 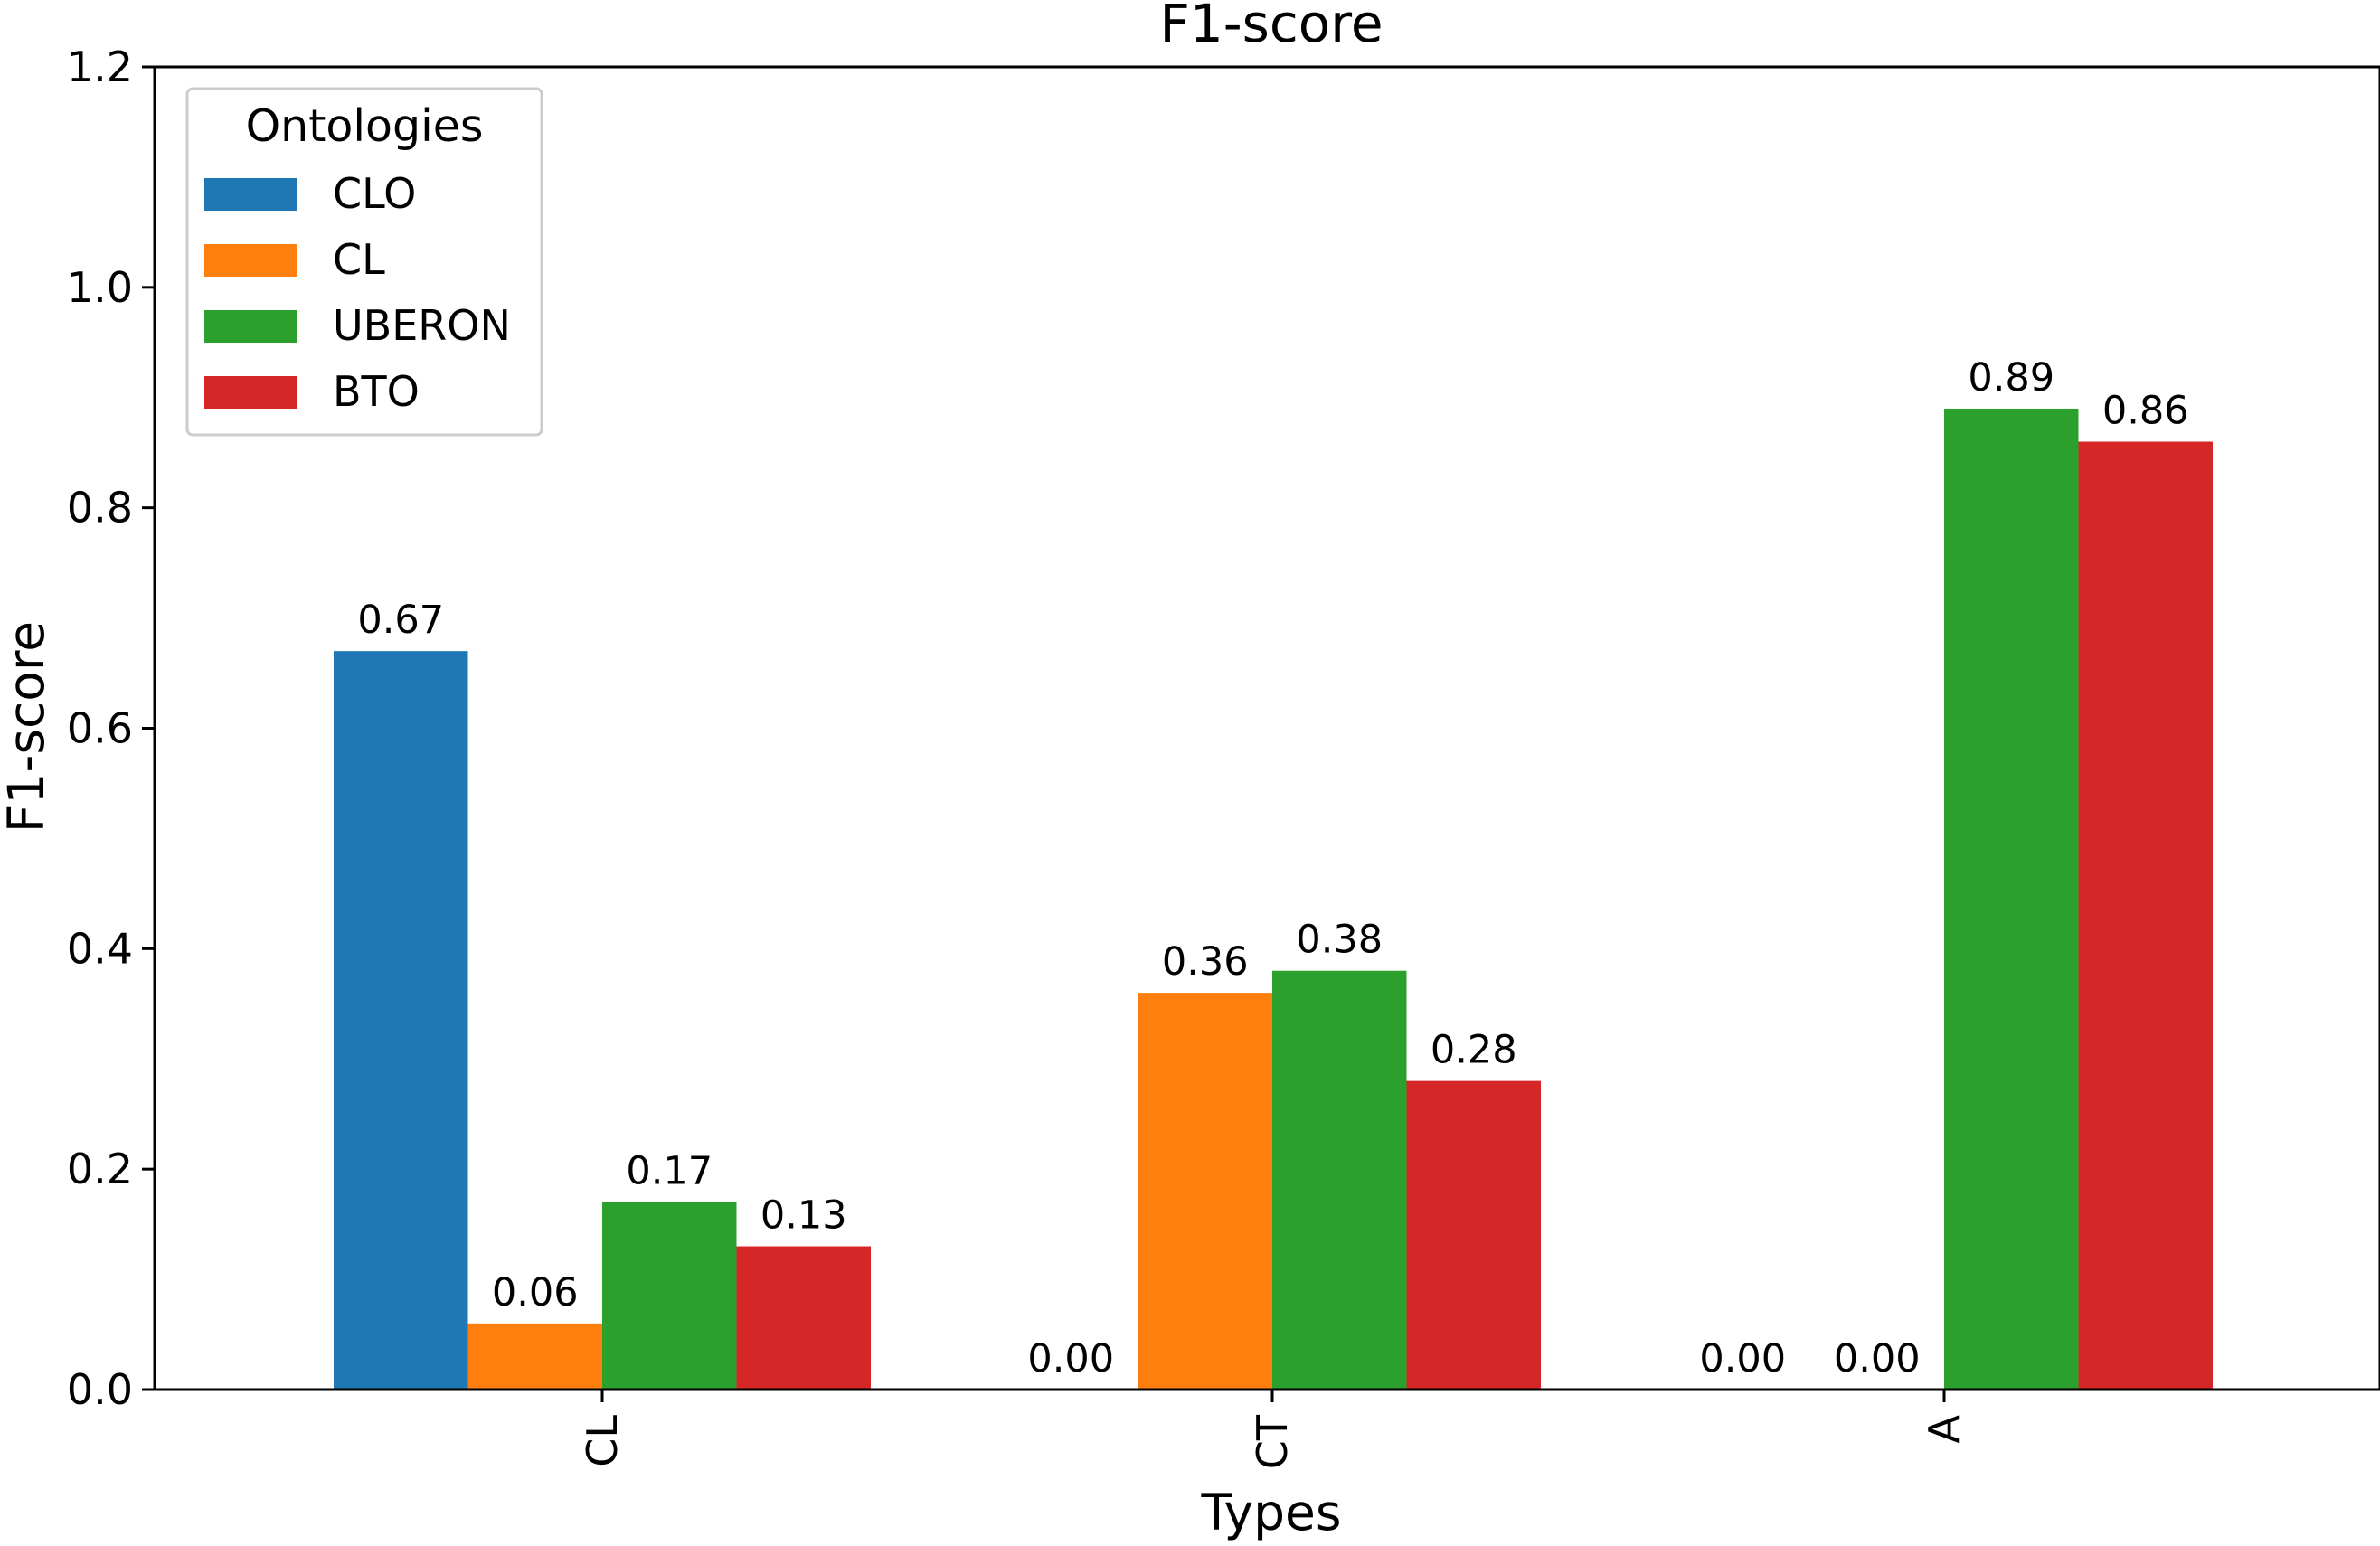 I want to click on bar-clo-cl, so click(x=401, y=1021).